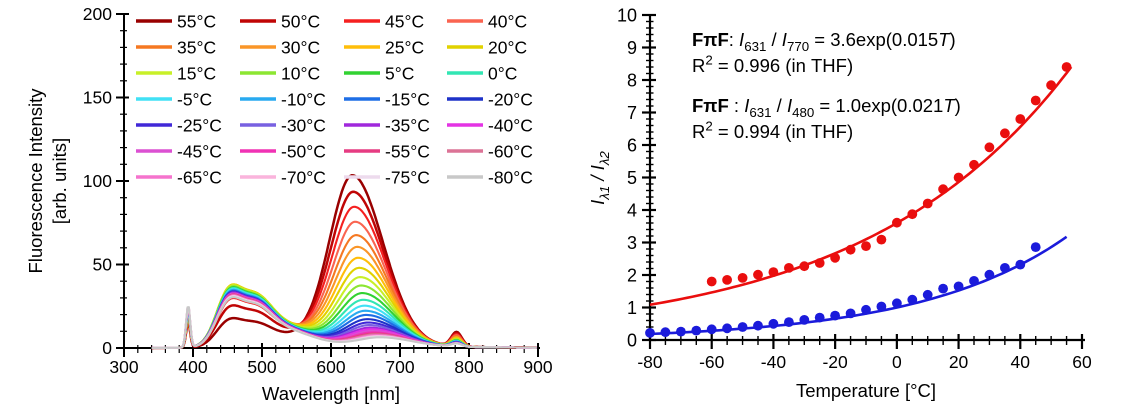 Image resolution: width=1145 pixels, height=420 pixels. Describe the element at coordinates (176, 22) in the screenshot. I see `legend-item-55°C: 55°C` at that location.